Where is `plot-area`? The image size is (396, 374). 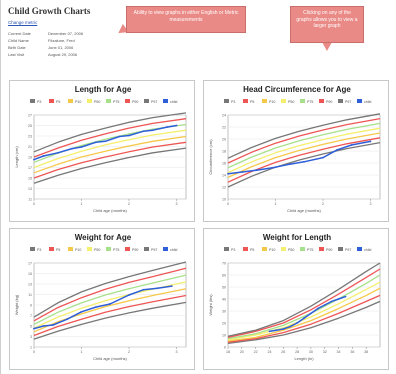 plot-area is located at coordinates (304, 305).